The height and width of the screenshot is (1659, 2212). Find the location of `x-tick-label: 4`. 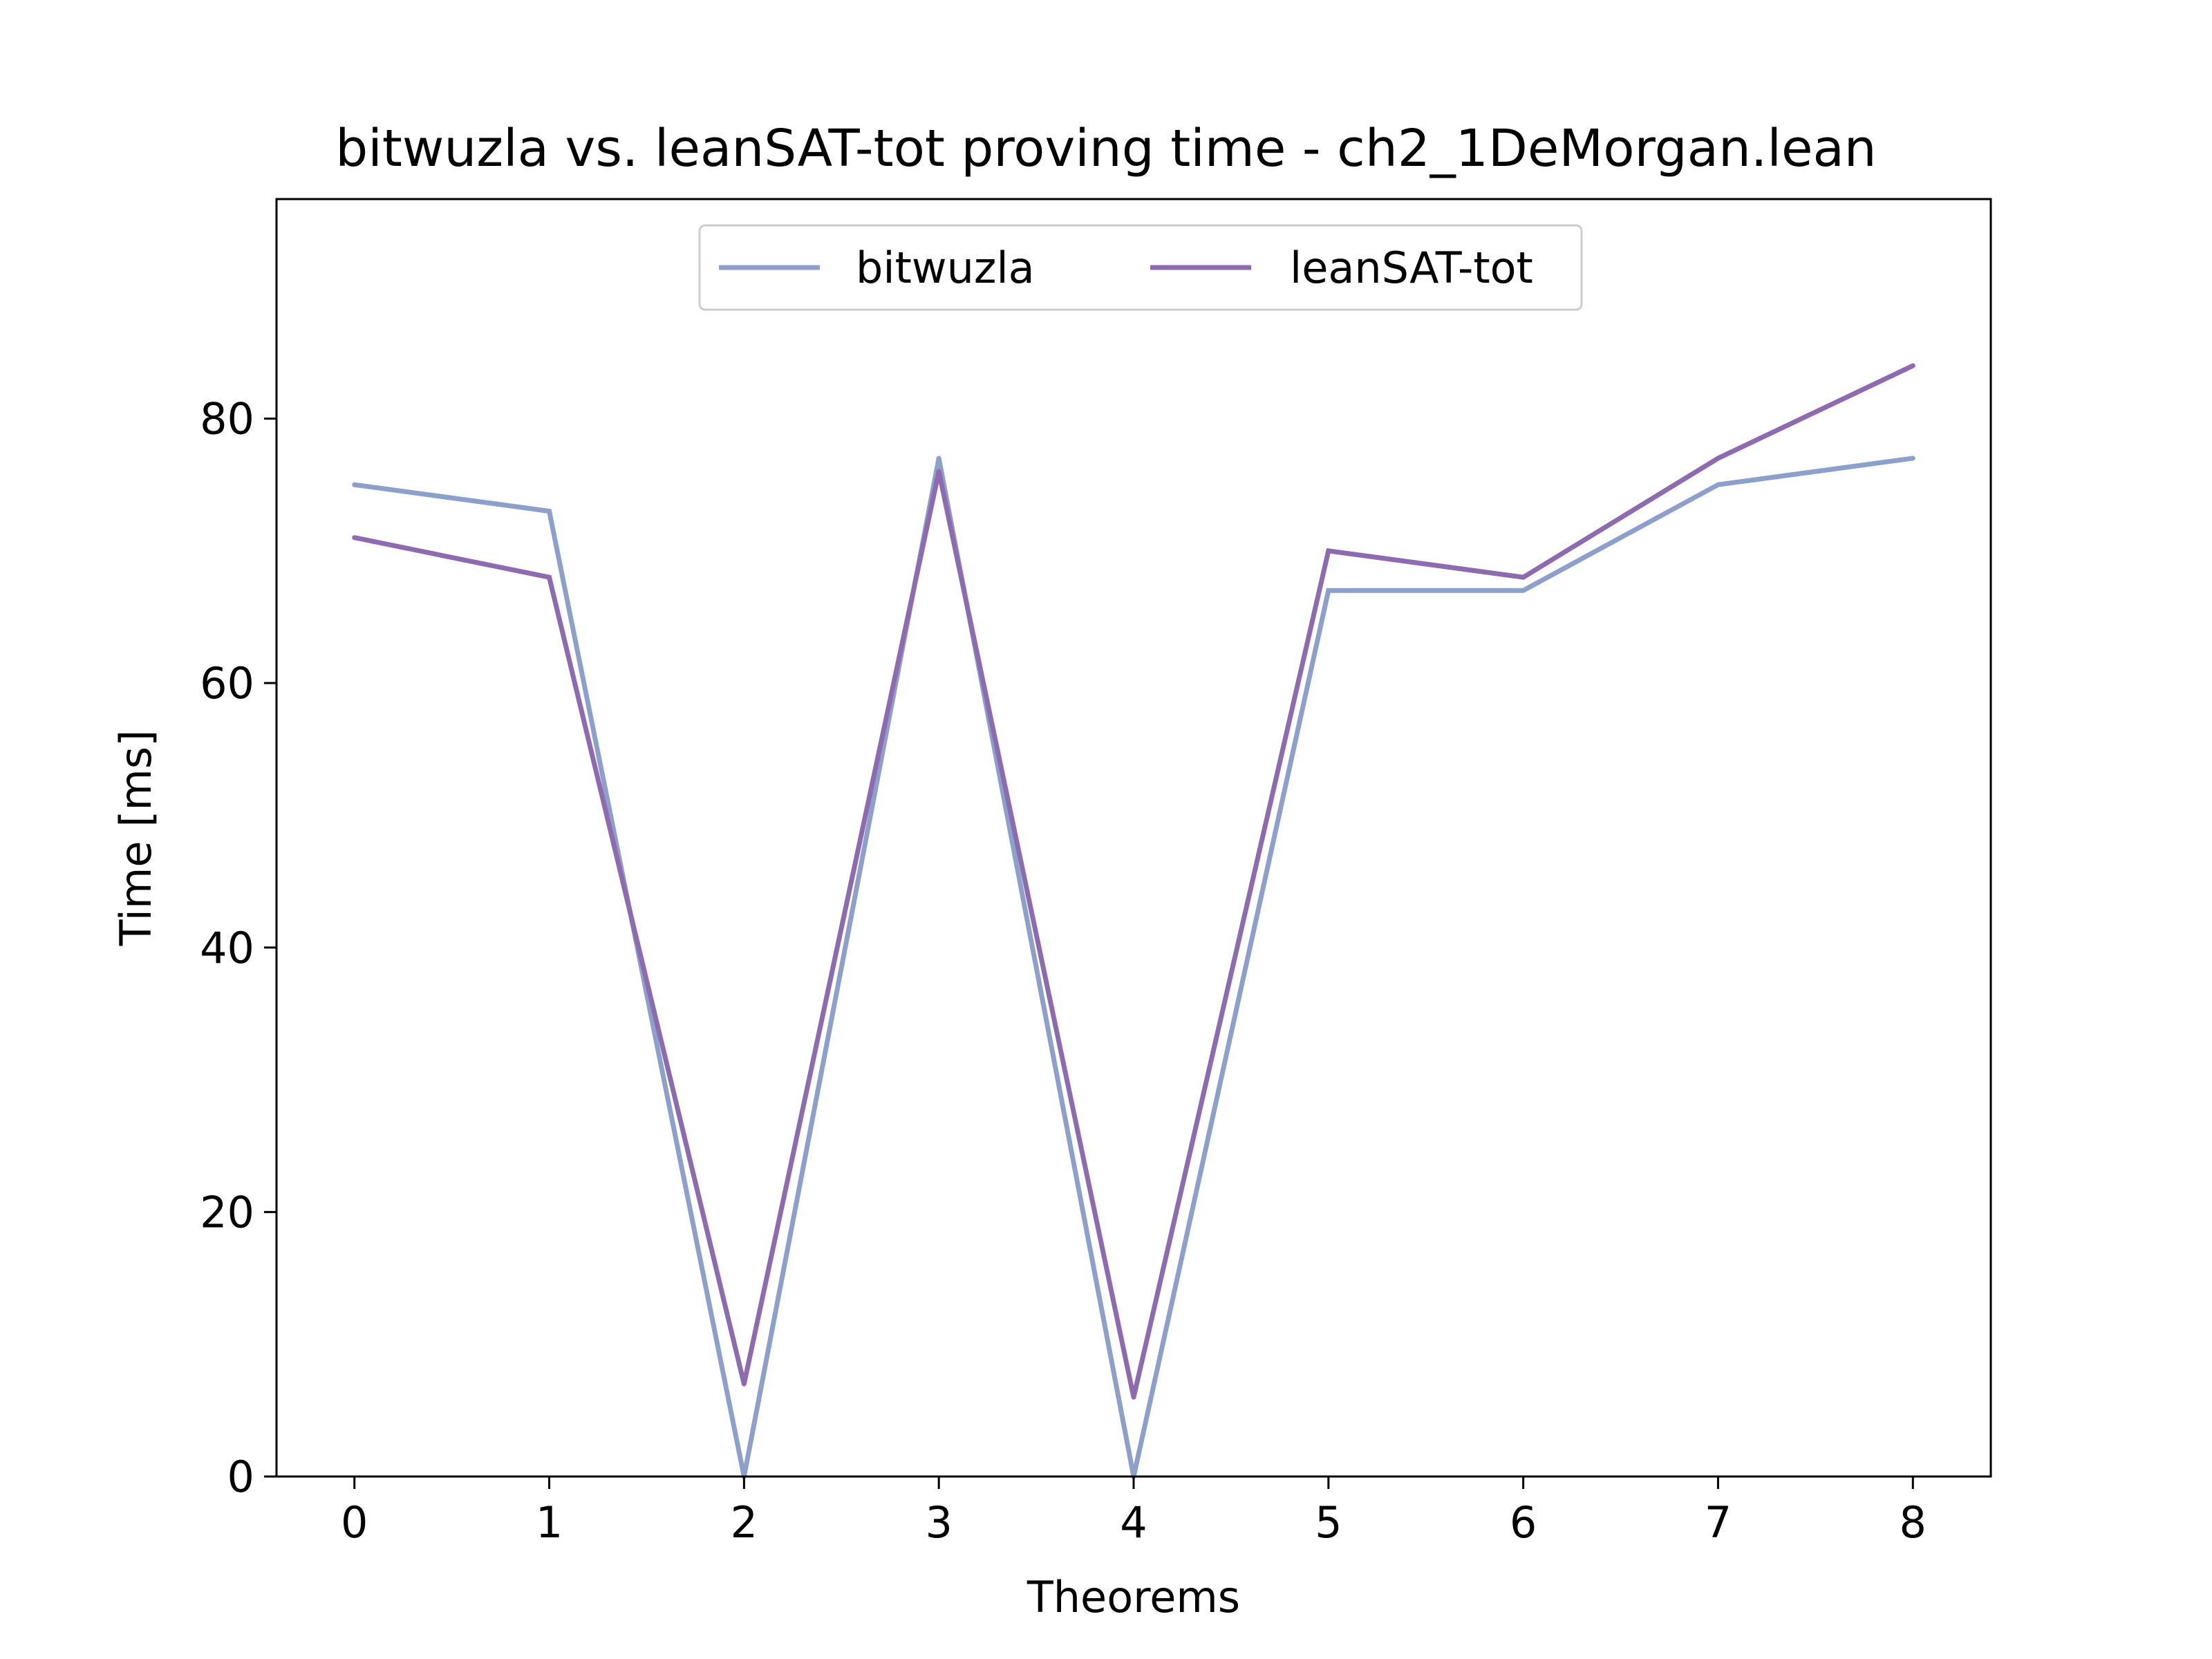

x-tick-label: 4 is located at coordinates (1133, 1522).